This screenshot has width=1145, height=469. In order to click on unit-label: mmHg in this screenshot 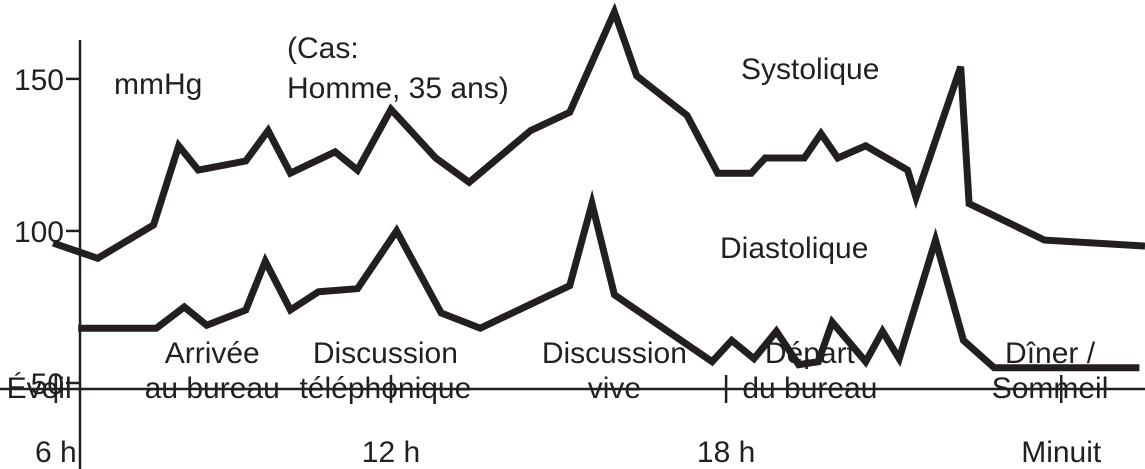, I will do `click(158, 84)`.